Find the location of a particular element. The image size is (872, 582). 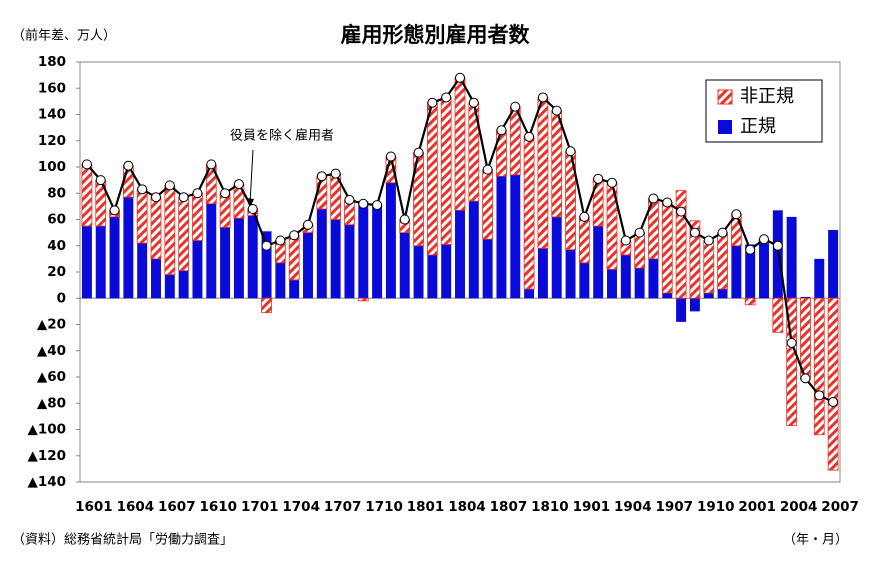

x-tick-label: 2007 is located at coordinates (840, 507).